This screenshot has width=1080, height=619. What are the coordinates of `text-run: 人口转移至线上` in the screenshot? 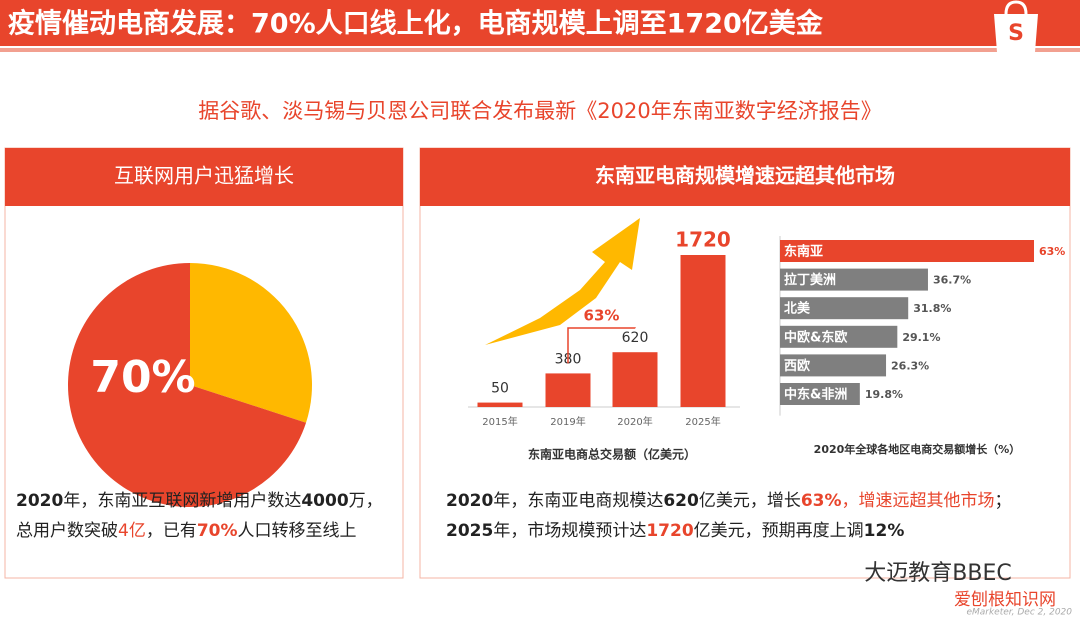 It's located at (297, 531).